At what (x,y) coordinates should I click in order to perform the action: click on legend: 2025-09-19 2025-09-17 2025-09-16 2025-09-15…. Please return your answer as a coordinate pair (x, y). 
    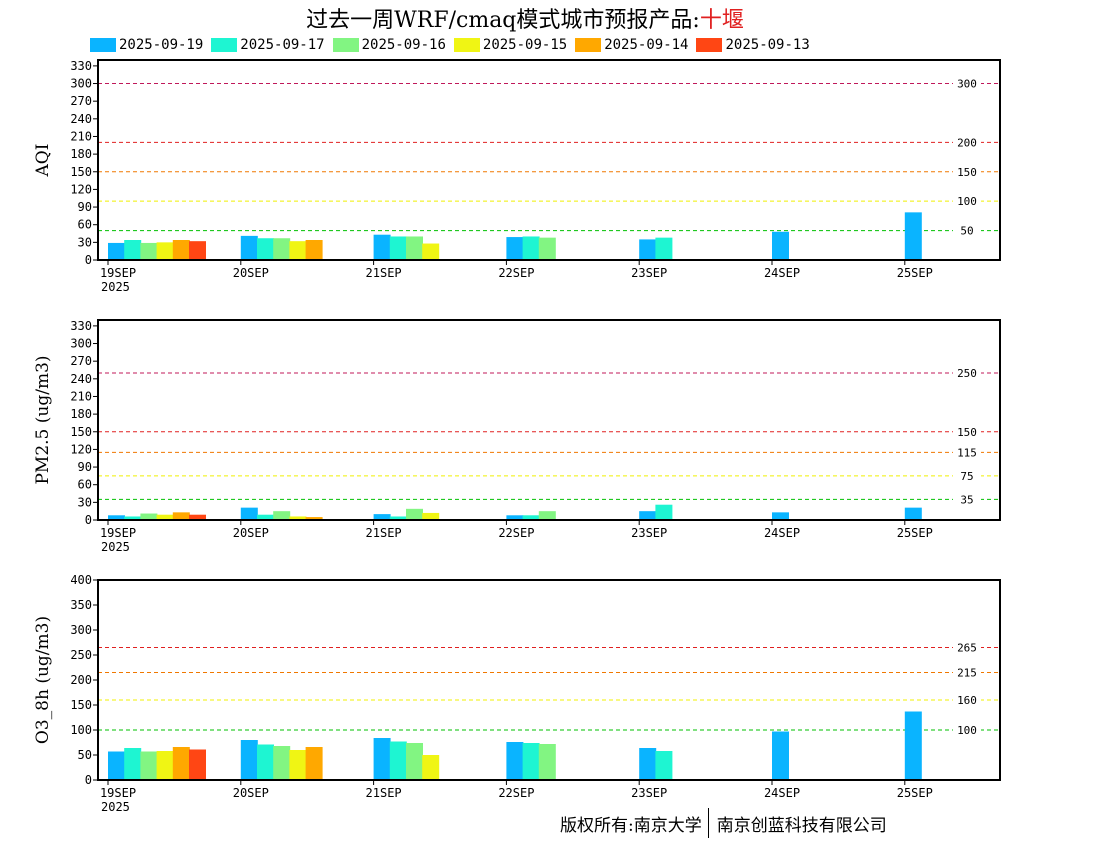
    Looking at the image, I should click on (454, 45).